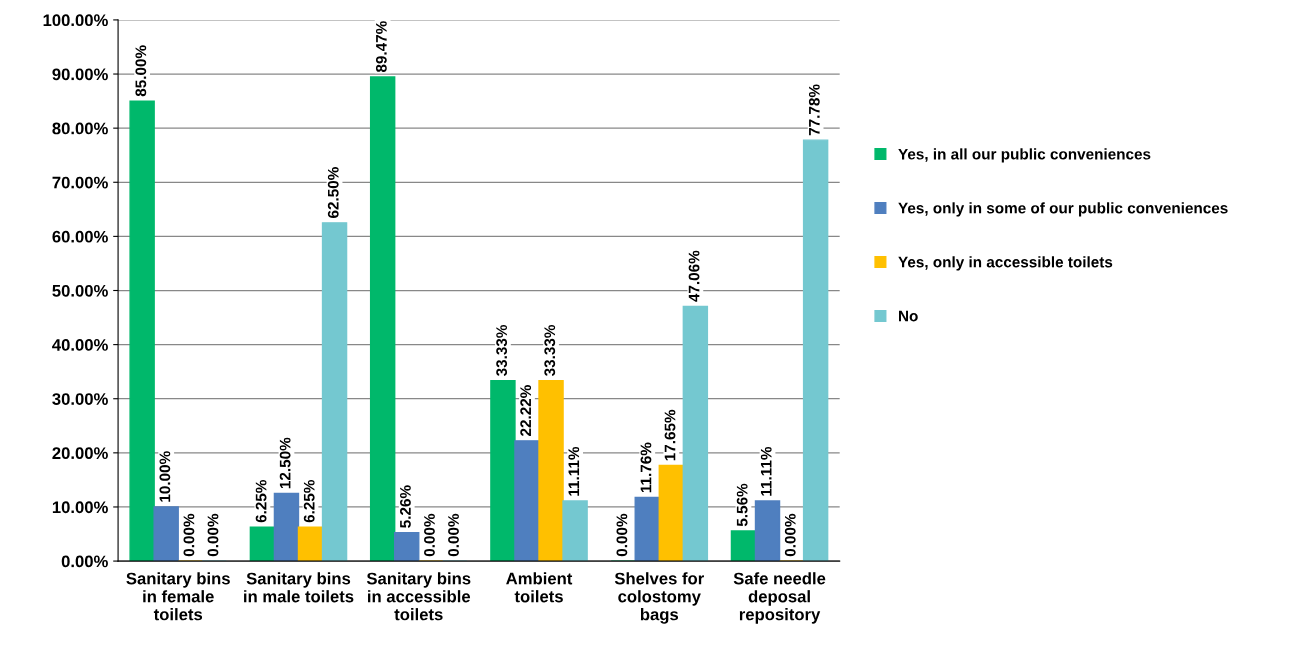 This screenshot has height=664, width=1312. Describe the element at coordinates (75, 20) in the screenshot. I see `y-tick-label: 100.00%` at that location.